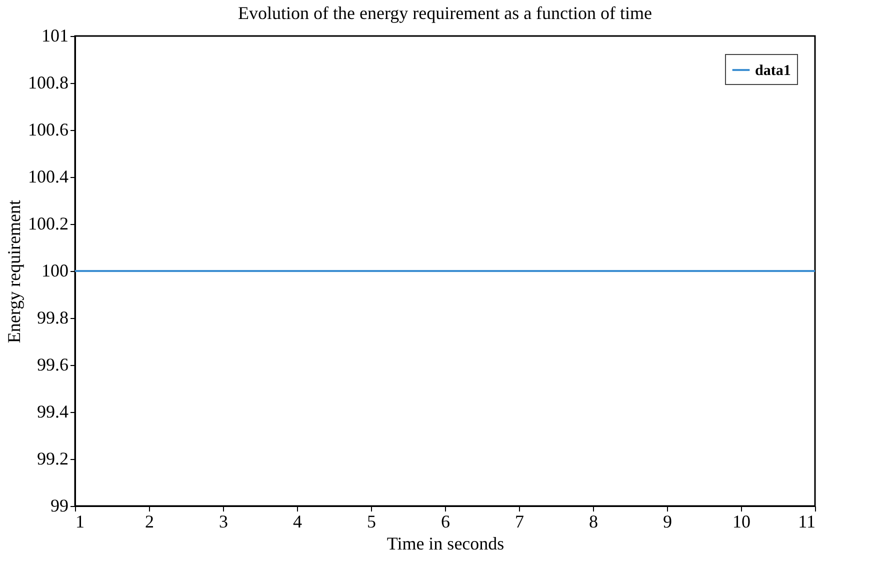 The height and width of the screenshot is (583, 875). Describe the element at coordinates (52, 318) in the screenshot. I see `y-tick-label: 99.8` at that location.